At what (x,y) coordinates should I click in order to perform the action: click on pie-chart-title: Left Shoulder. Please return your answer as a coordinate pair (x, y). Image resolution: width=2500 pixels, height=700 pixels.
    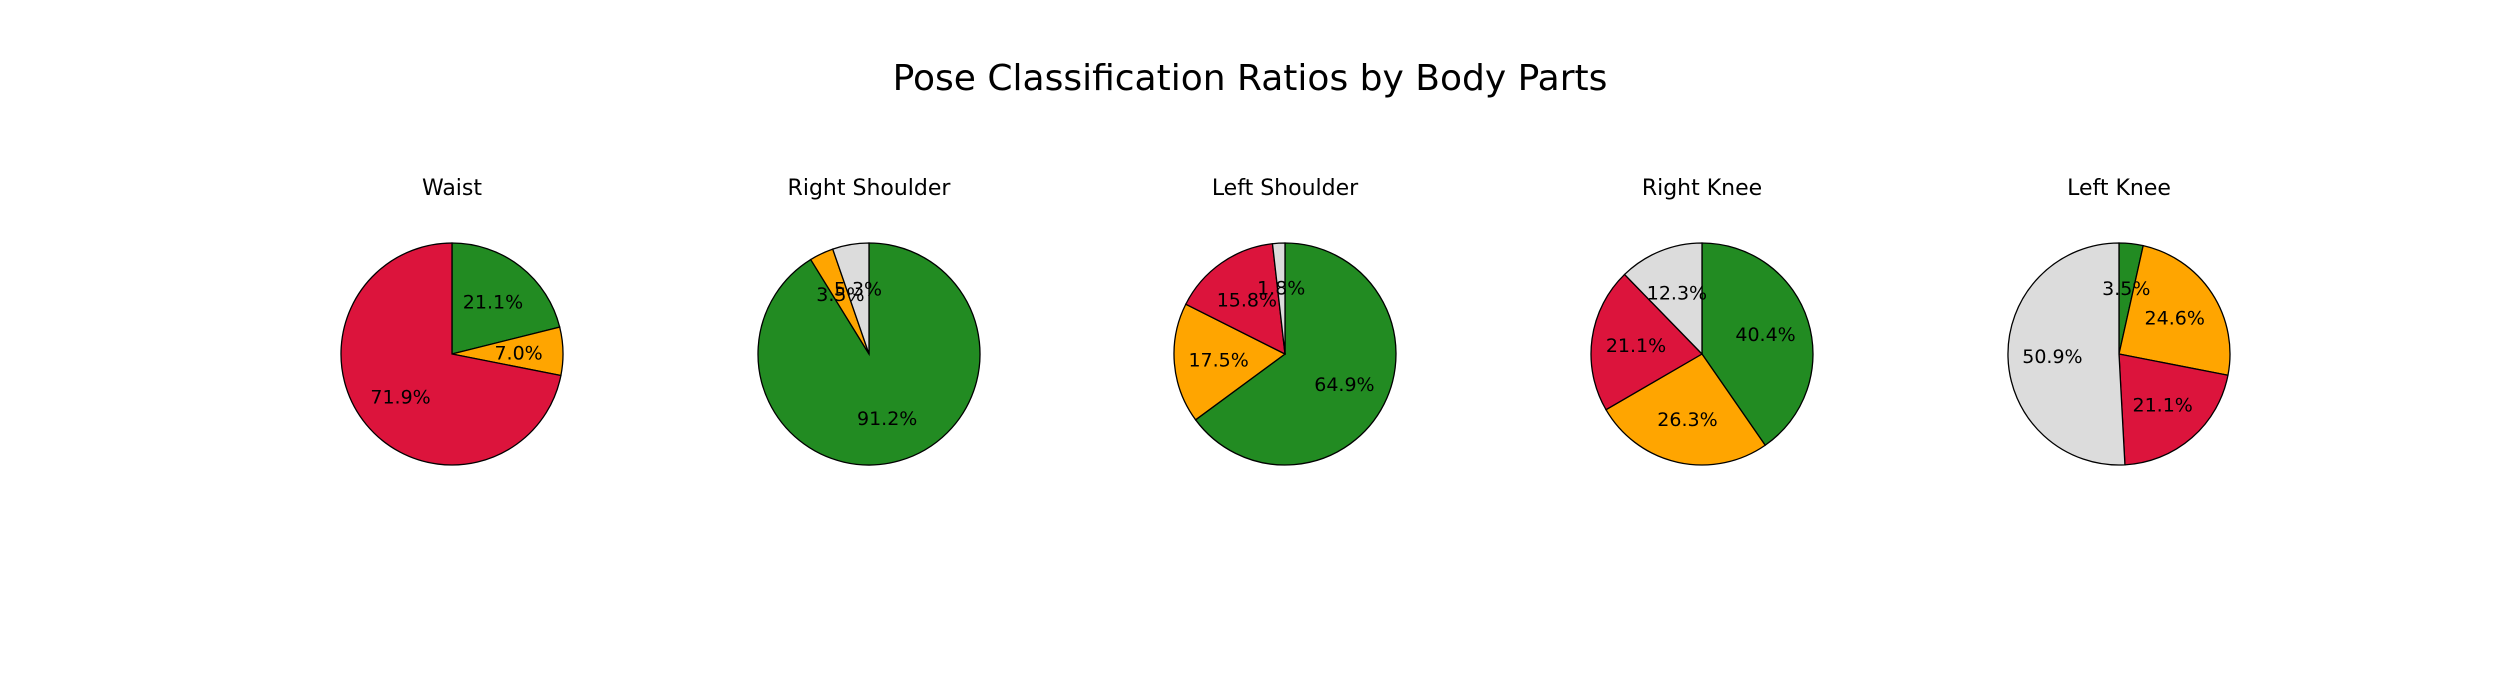
    Looking at the image, I should click on (1285, 188).